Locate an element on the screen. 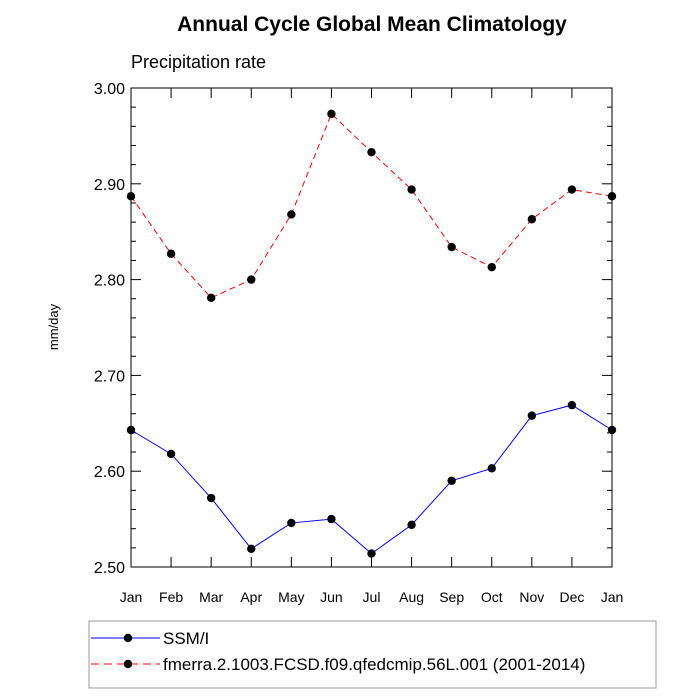  y-tick-label: 2.80 is located at coordinates (109, 281).